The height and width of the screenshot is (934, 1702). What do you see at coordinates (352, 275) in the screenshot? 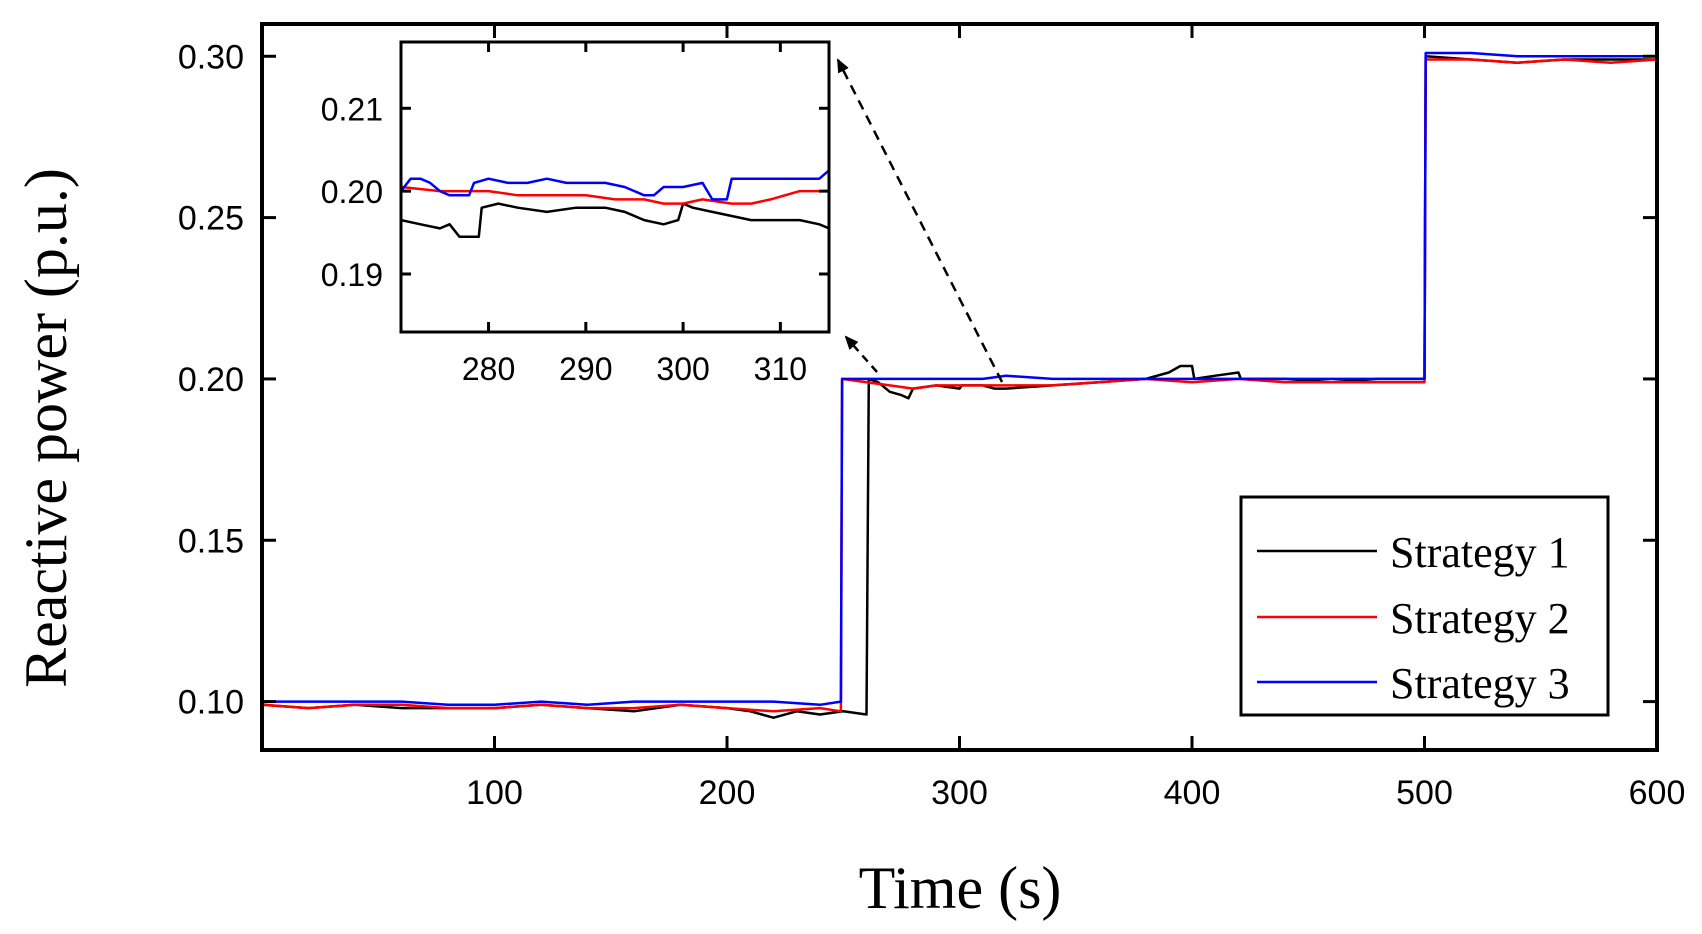
I see `inset-y-tick-label: 0.19` at bounding box center [352, 275].